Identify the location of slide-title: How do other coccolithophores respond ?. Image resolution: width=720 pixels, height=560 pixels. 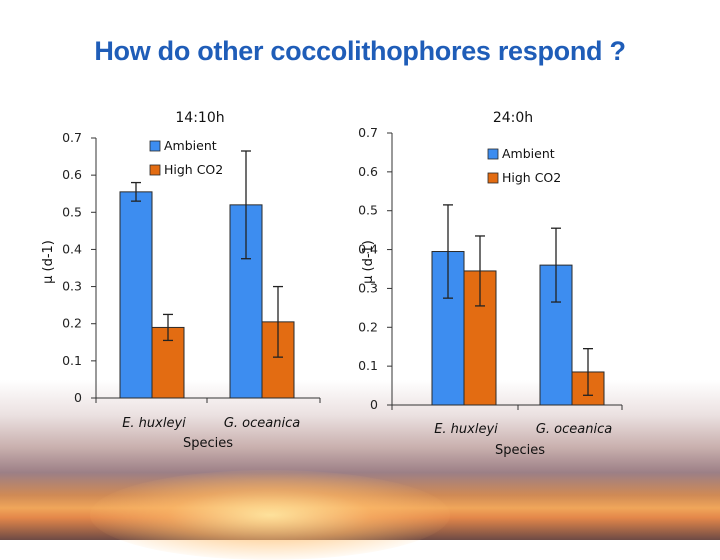
(360, 51).